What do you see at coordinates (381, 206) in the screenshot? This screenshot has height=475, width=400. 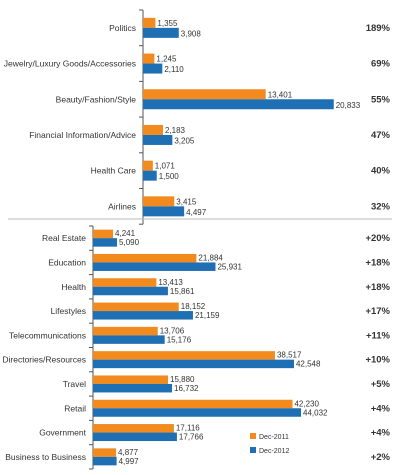 I see `growth-label: 32%` at bounding box center [381, 206].